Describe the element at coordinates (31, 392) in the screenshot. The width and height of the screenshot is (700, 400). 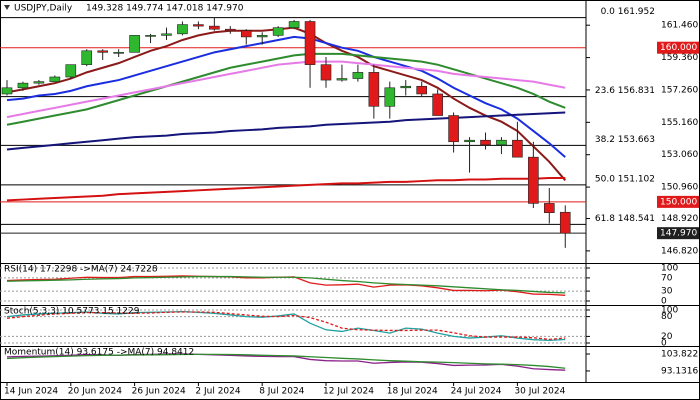
I see `x-tick-label: 14 Jun 2024` at that location.